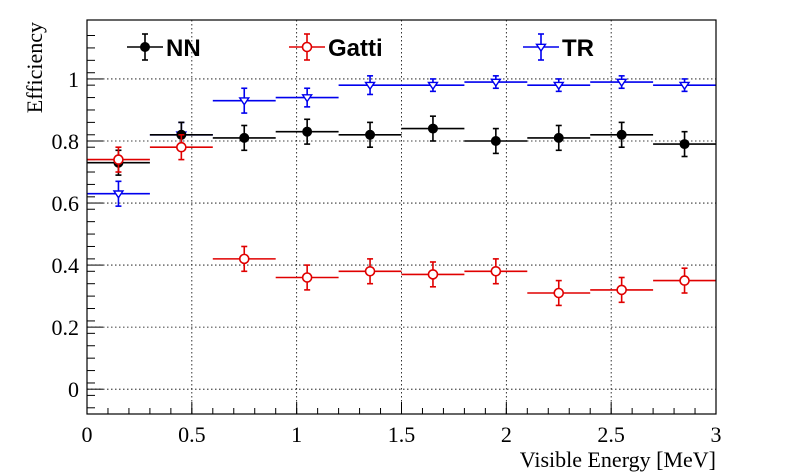 The width and height of the screenshot is (796, 472). What do you see at coordinates (87, 434) in the screenshot?
I see `x-tick-label: 0` at bounding box center [87, 434].